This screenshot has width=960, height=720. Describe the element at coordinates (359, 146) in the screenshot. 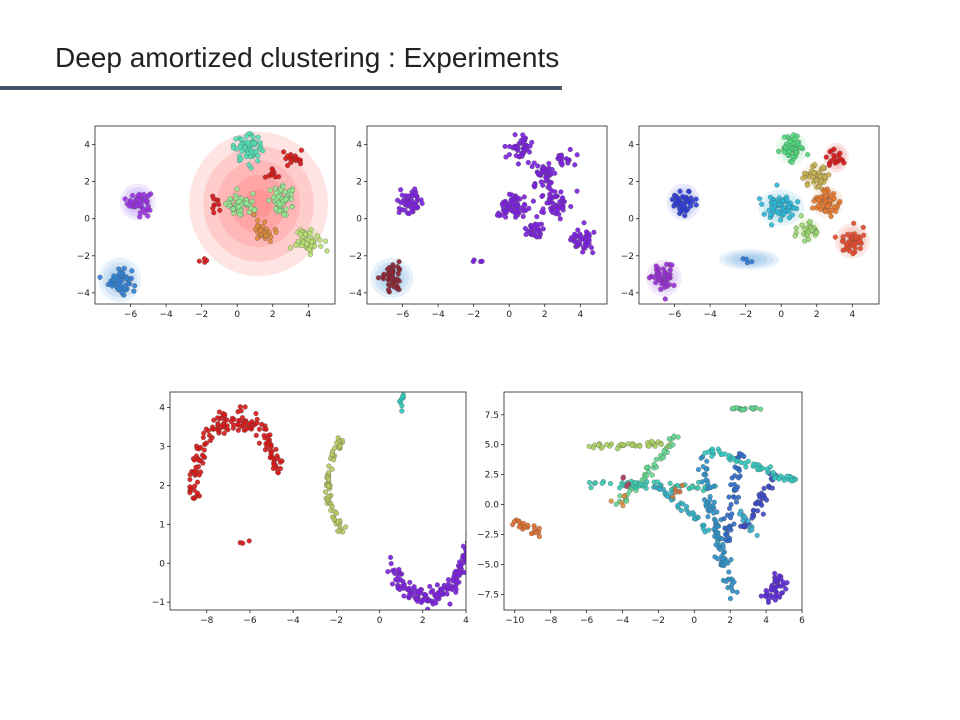

I see `y-tick-label: 4` at that location.